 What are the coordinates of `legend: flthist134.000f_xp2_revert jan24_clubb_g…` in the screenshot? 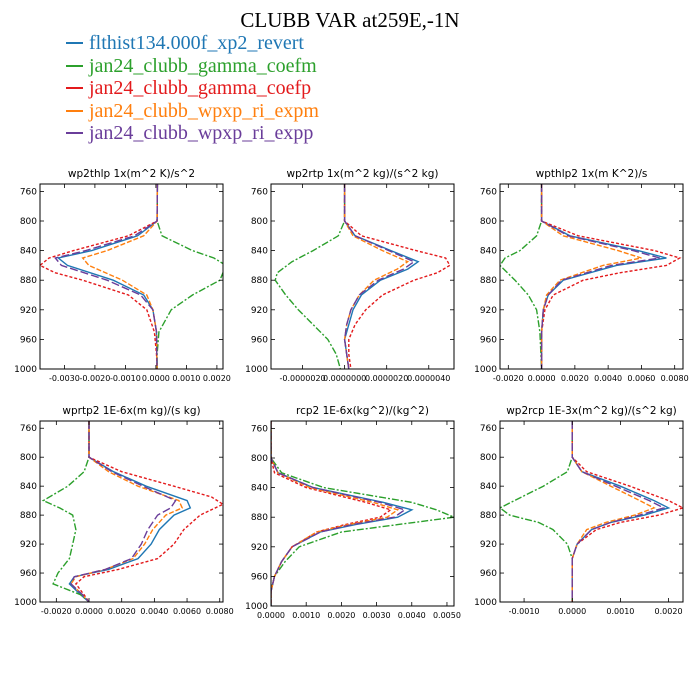 It's located at (192, 88).